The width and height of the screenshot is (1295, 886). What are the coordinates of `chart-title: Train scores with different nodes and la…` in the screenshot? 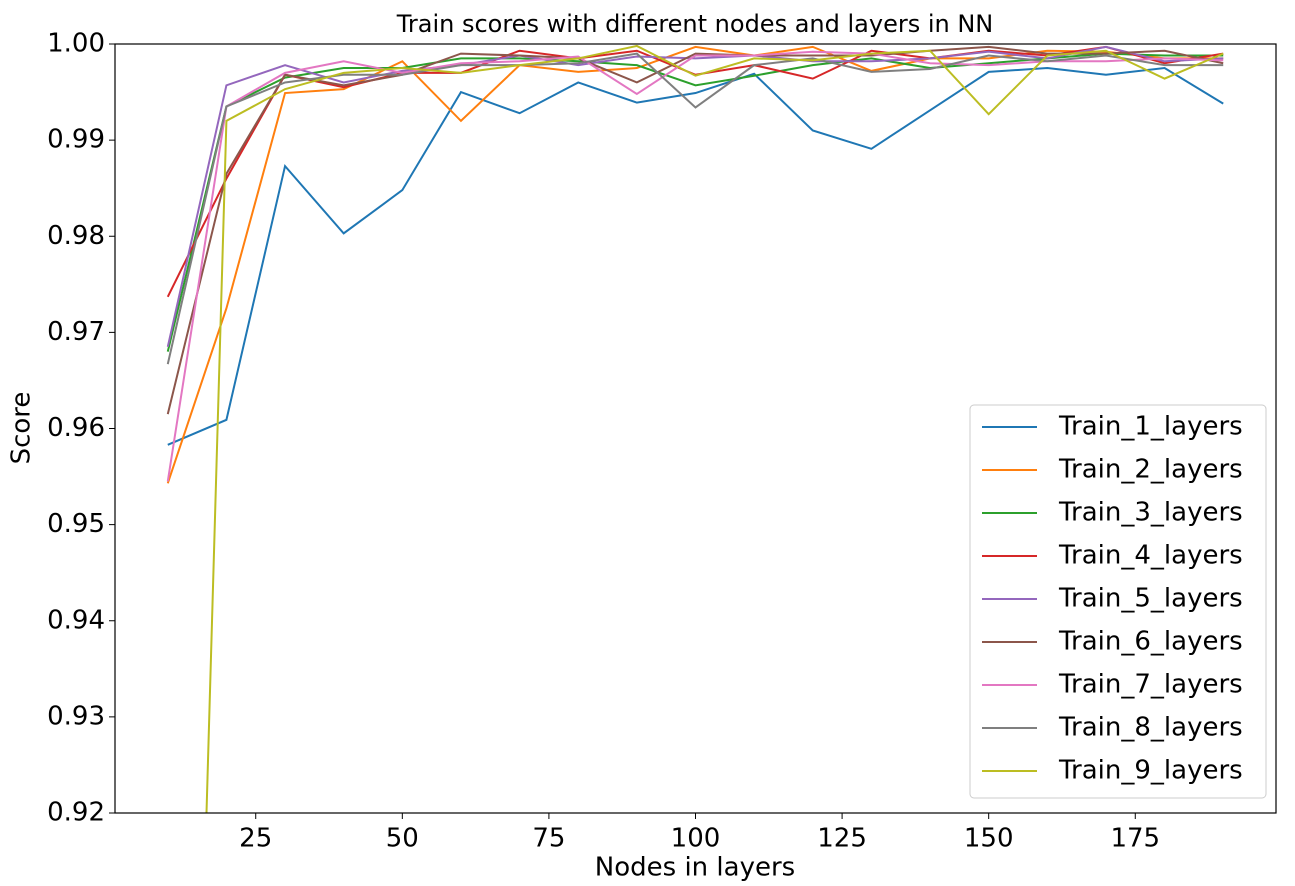 It's located at (695, 24).